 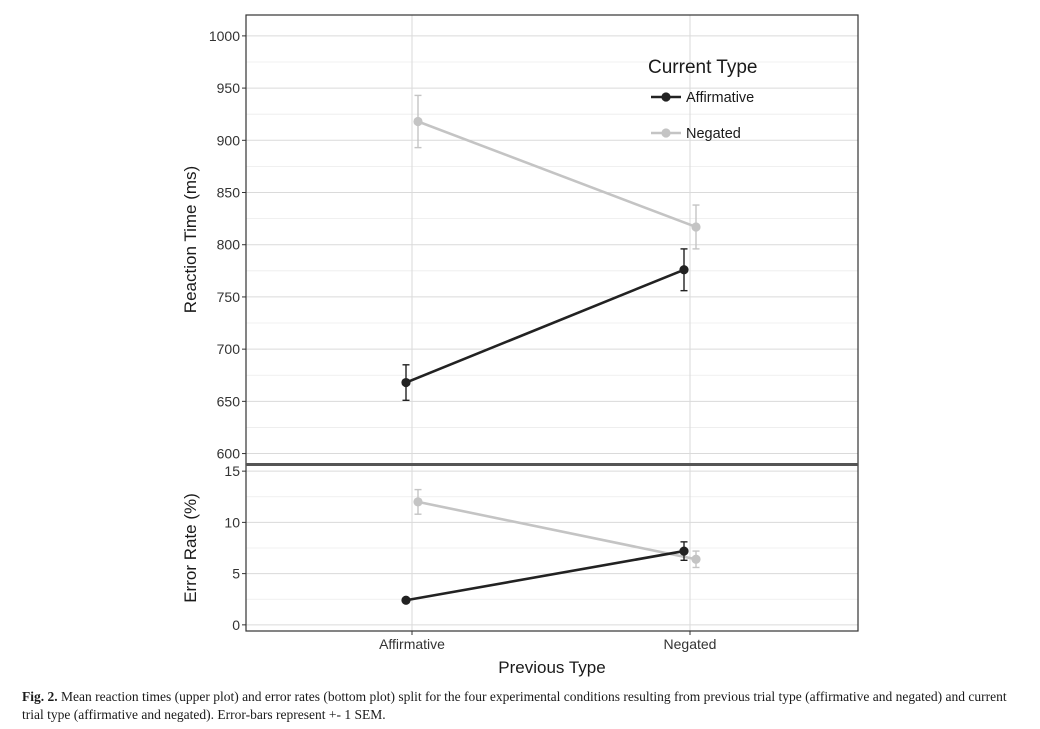 What do you see at coordinates (190, 239) in the screenshot?
I see `y-axis-label: Reaction Time (ms)` at bounding box center [190, 239].